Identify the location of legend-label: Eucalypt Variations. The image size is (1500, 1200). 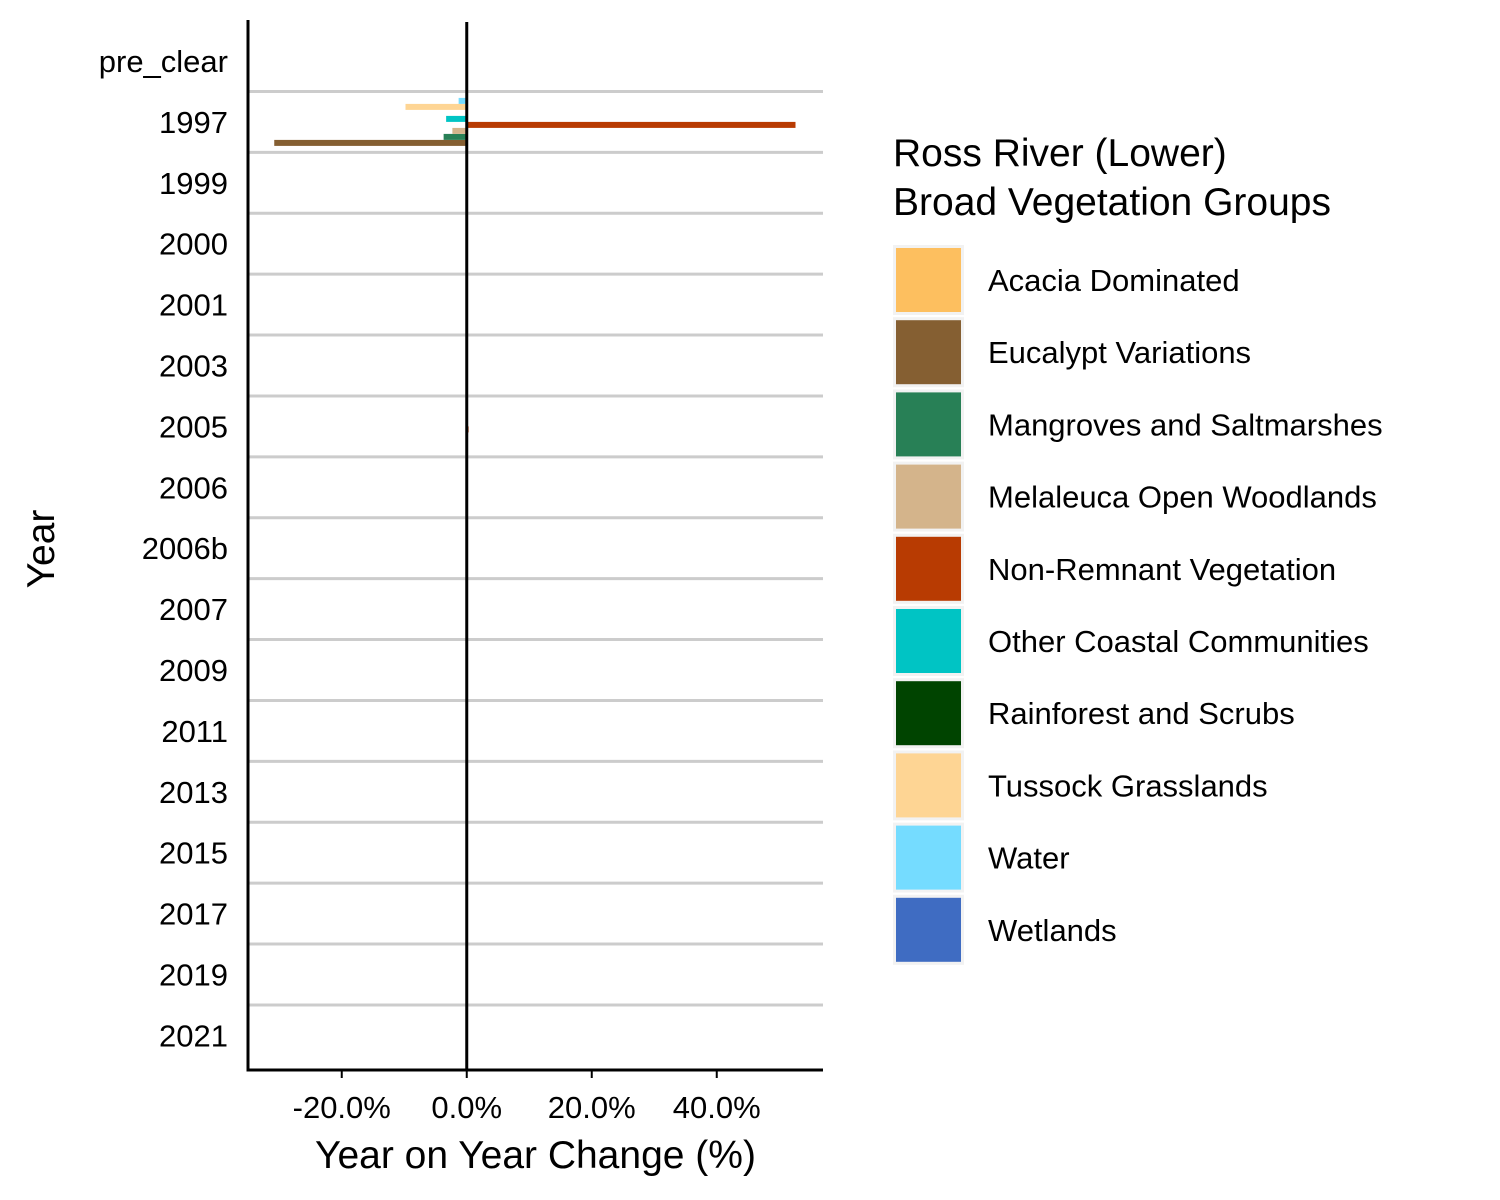
(1119, 352).